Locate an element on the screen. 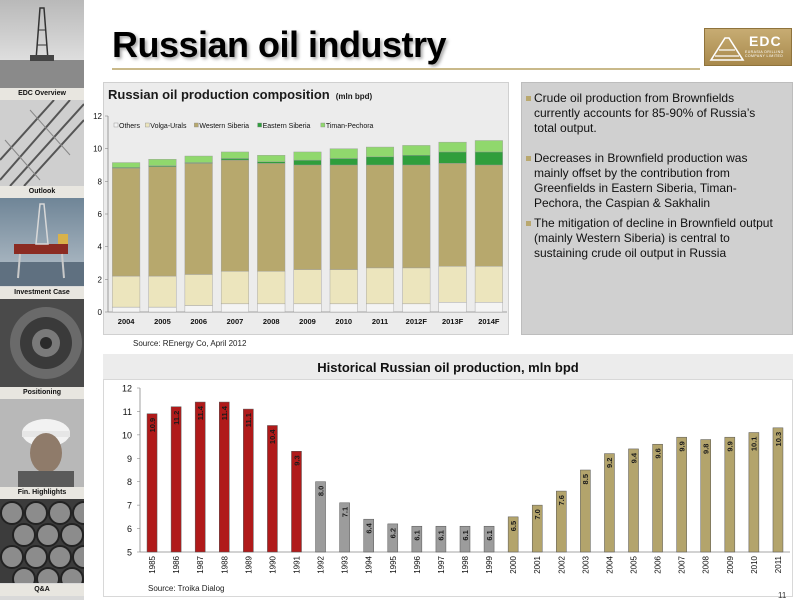 The width and height of the screenshot is (800, 600). production-composition-title-text: Russian oil production composition is located at coordinates (219, 94).